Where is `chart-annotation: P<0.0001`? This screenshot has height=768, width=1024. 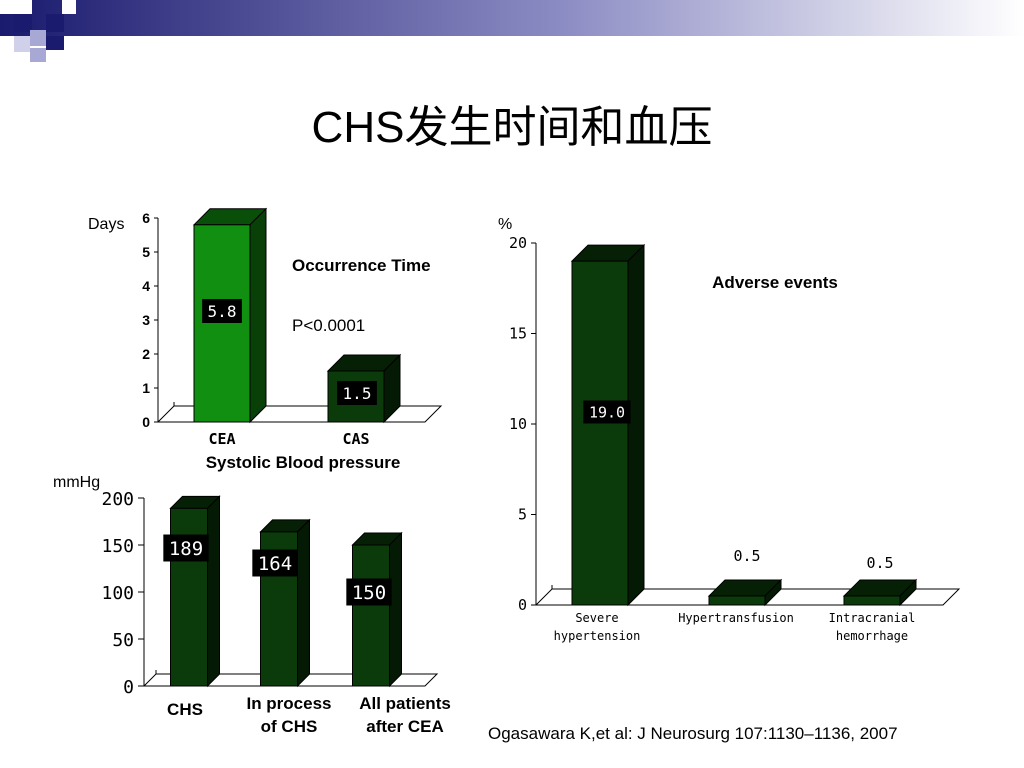 chart-annotation: P<0.0001 is located at coordinates (328, 325).